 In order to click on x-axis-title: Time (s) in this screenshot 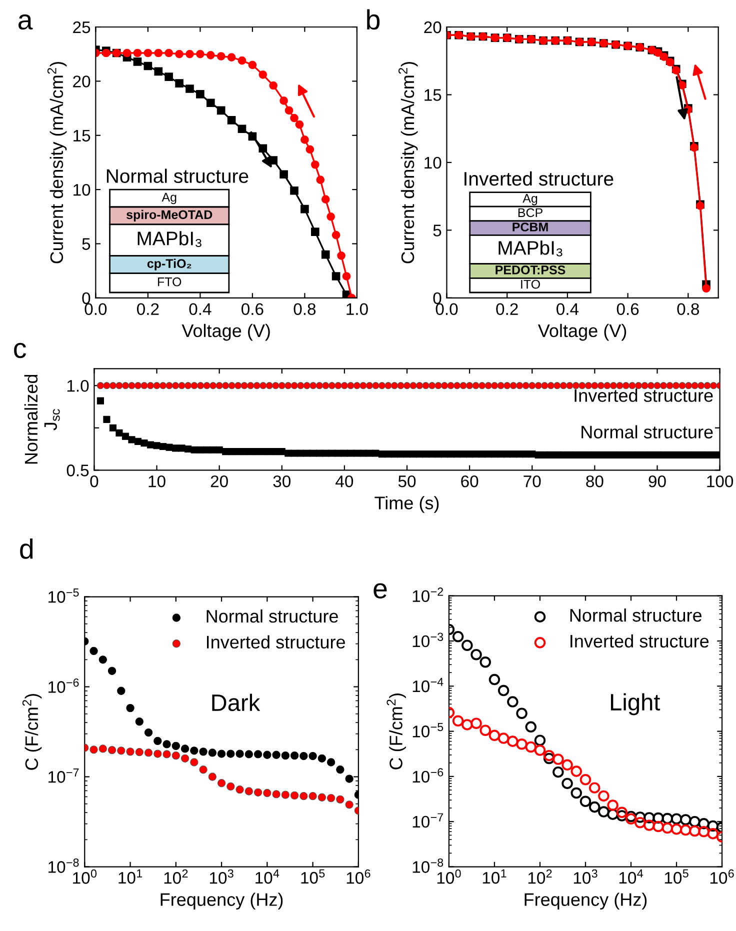, I will do `click(406, 504)`.